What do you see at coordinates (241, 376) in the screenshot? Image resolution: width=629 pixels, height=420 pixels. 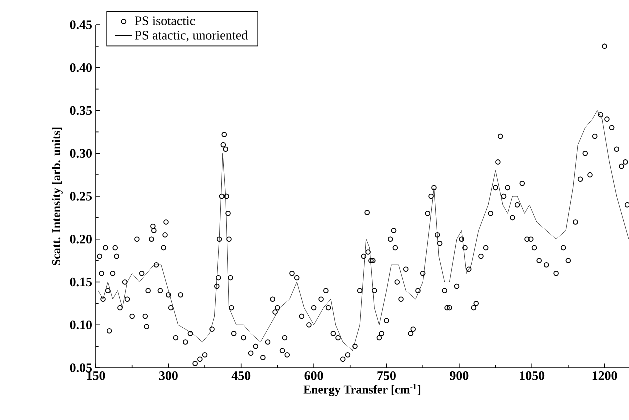 I see `x-tick-label: 450` at bounding box center [241, 376].